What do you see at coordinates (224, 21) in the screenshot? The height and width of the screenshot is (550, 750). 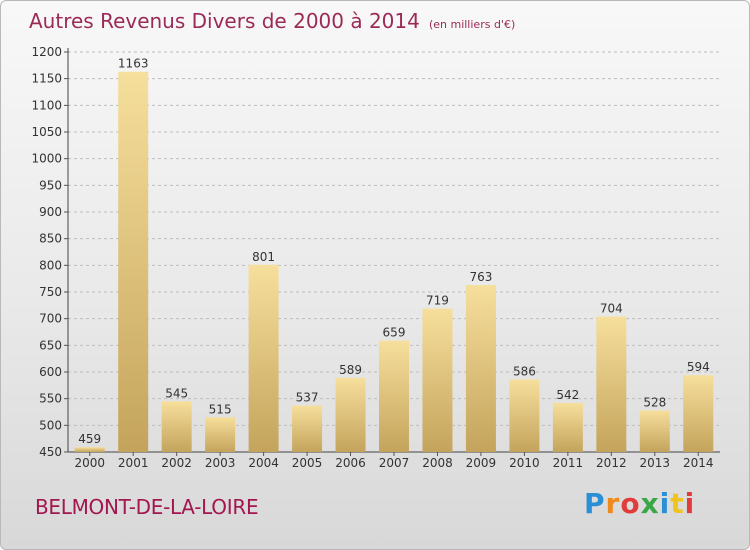 I see `chart-title-main: Autres Revenus Divers de 2000 à 2014` at bounding box center [224, 21].